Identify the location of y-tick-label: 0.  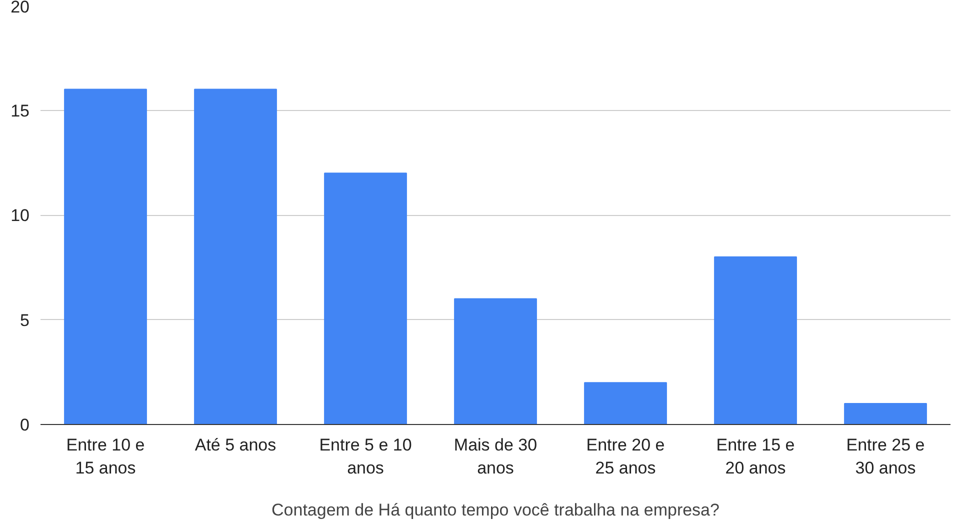
(25, 425).